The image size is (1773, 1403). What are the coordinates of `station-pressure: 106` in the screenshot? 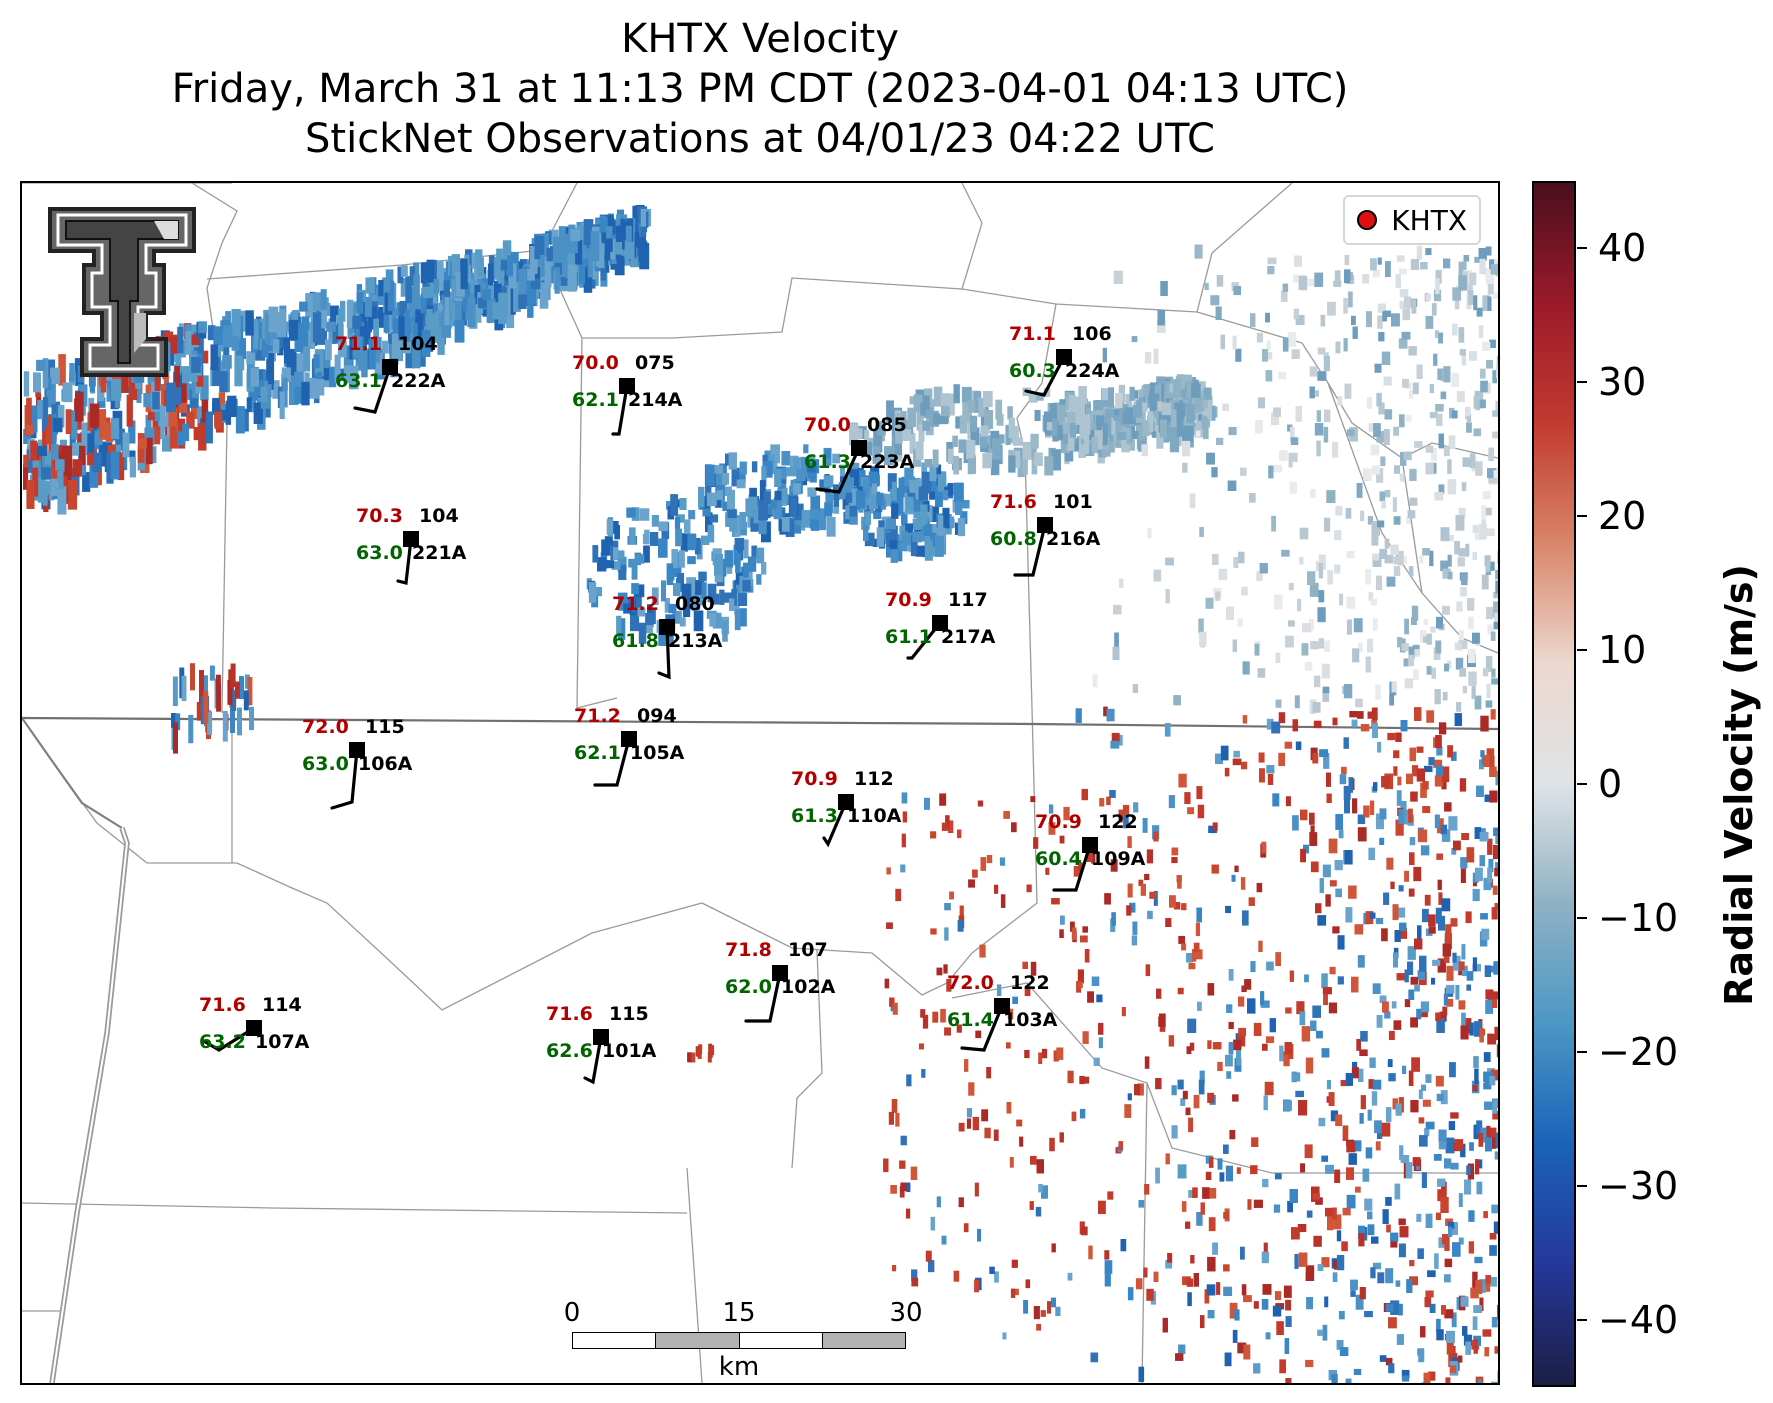 It's located at (1092, 334).